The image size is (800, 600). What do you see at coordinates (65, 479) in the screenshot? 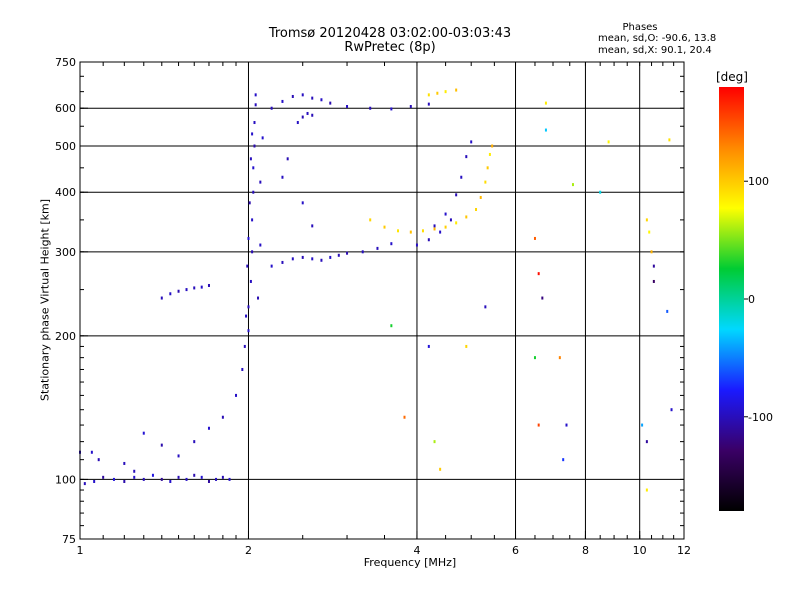
I see `y-tick-label: 100` at bounding box center [65, 479].